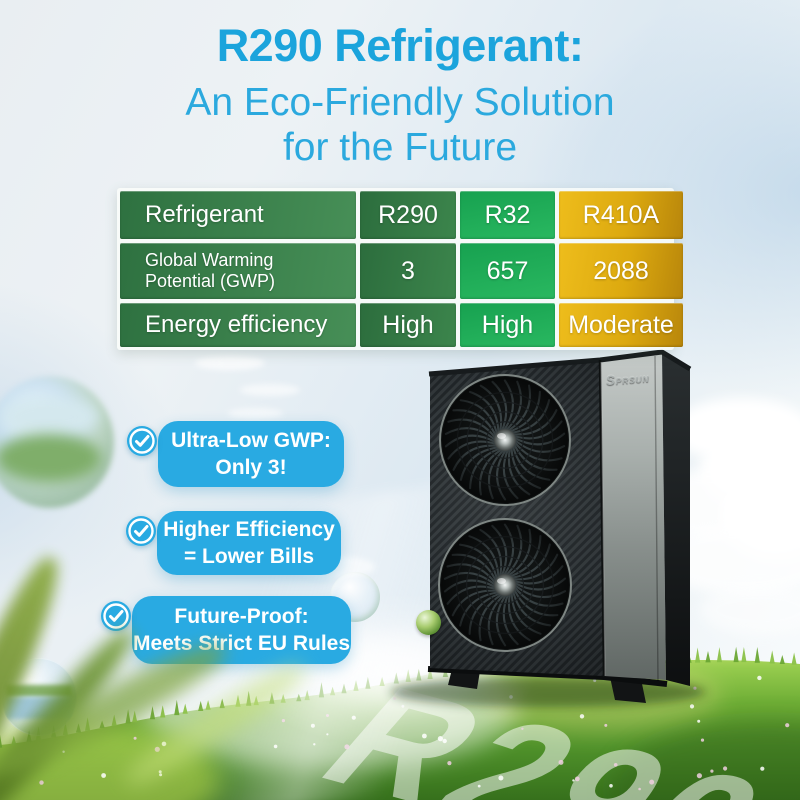 This screenshot has width=800, height=800. Describe the element at coordinates (507, 271) in the screenshot. I see `table-cell-gwp-r32: 657` at that location.